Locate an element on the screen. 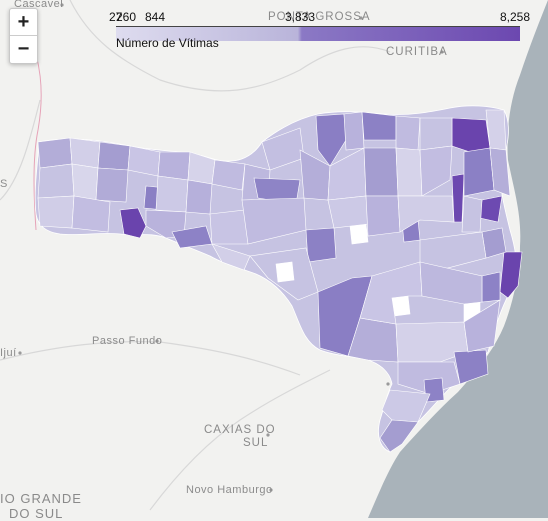 The image size is (548, 521). zoom-control: + − is located at coordinates (23, 36).